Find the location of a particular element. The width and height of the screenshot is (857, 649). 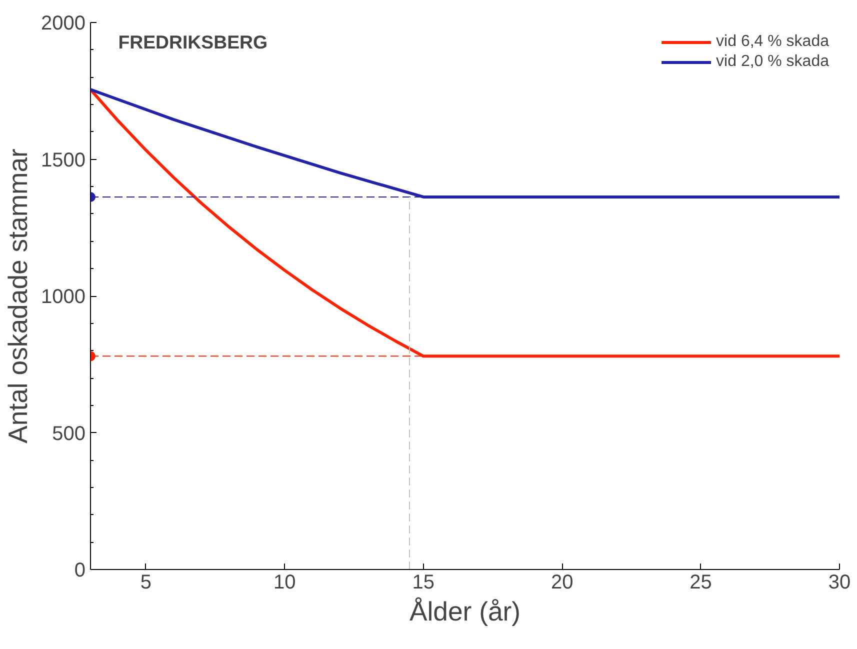

y-tick-label: 1500 is located at coordinates (63, 160).